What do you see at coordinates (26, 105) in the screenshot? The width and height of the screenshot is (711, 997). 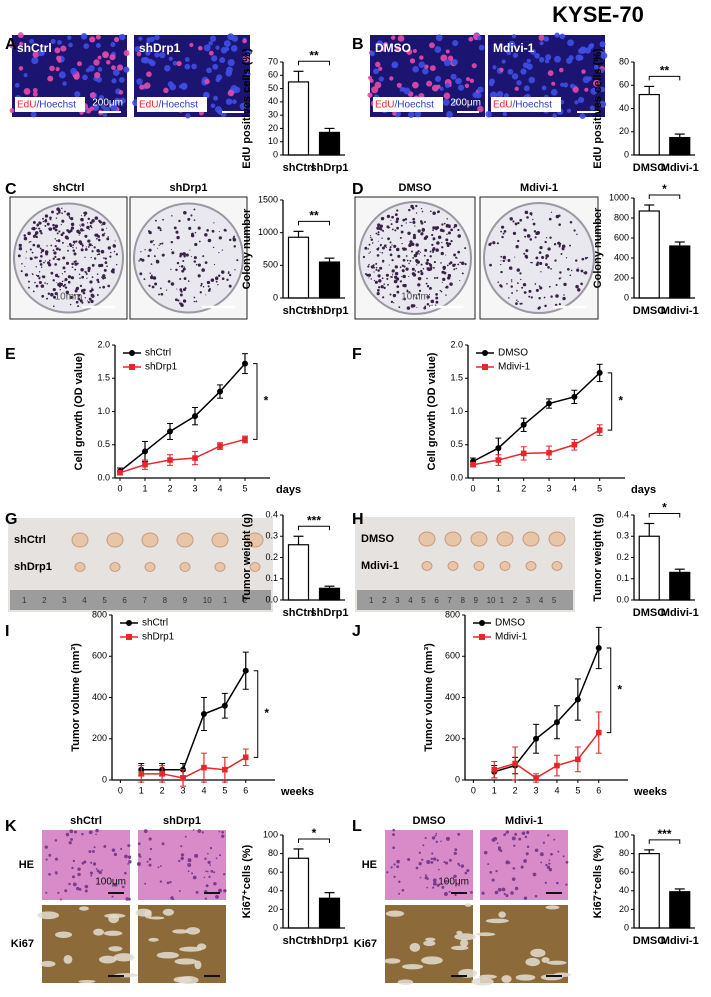 I see `stain-label: EdU` at bounding box center [26, 105].